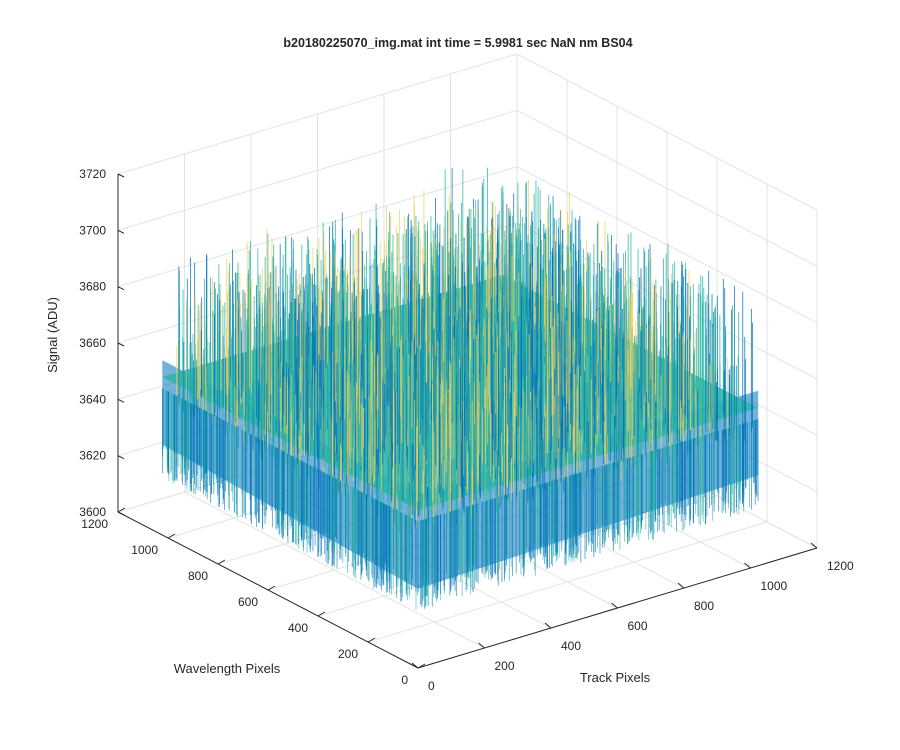  What do you see at coordinates (92, 174) in the screenshot?
I see `z-tick-label: 3720` at bounding box center [92, 174].